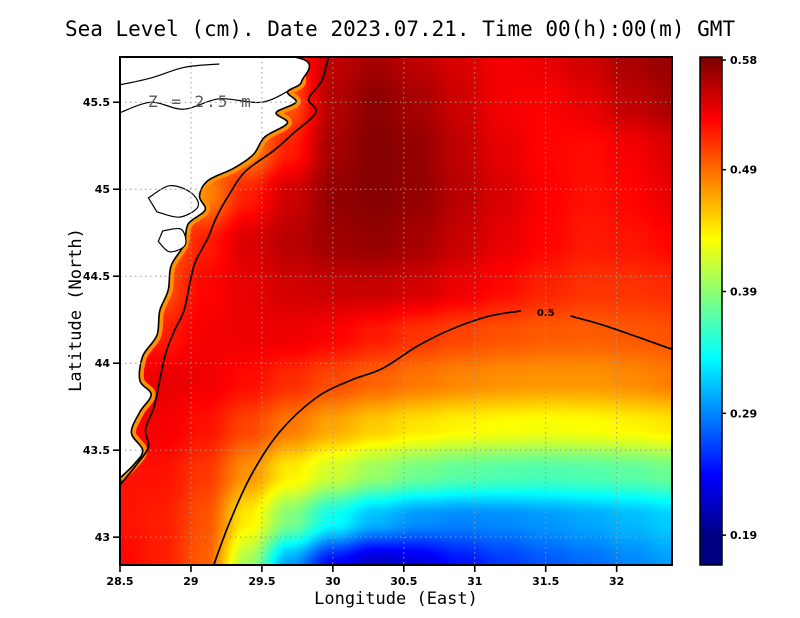 The height and width of the screenshot is (618, 800). I want to click on x-axis-label: Longitude (East), so click(396, 599).